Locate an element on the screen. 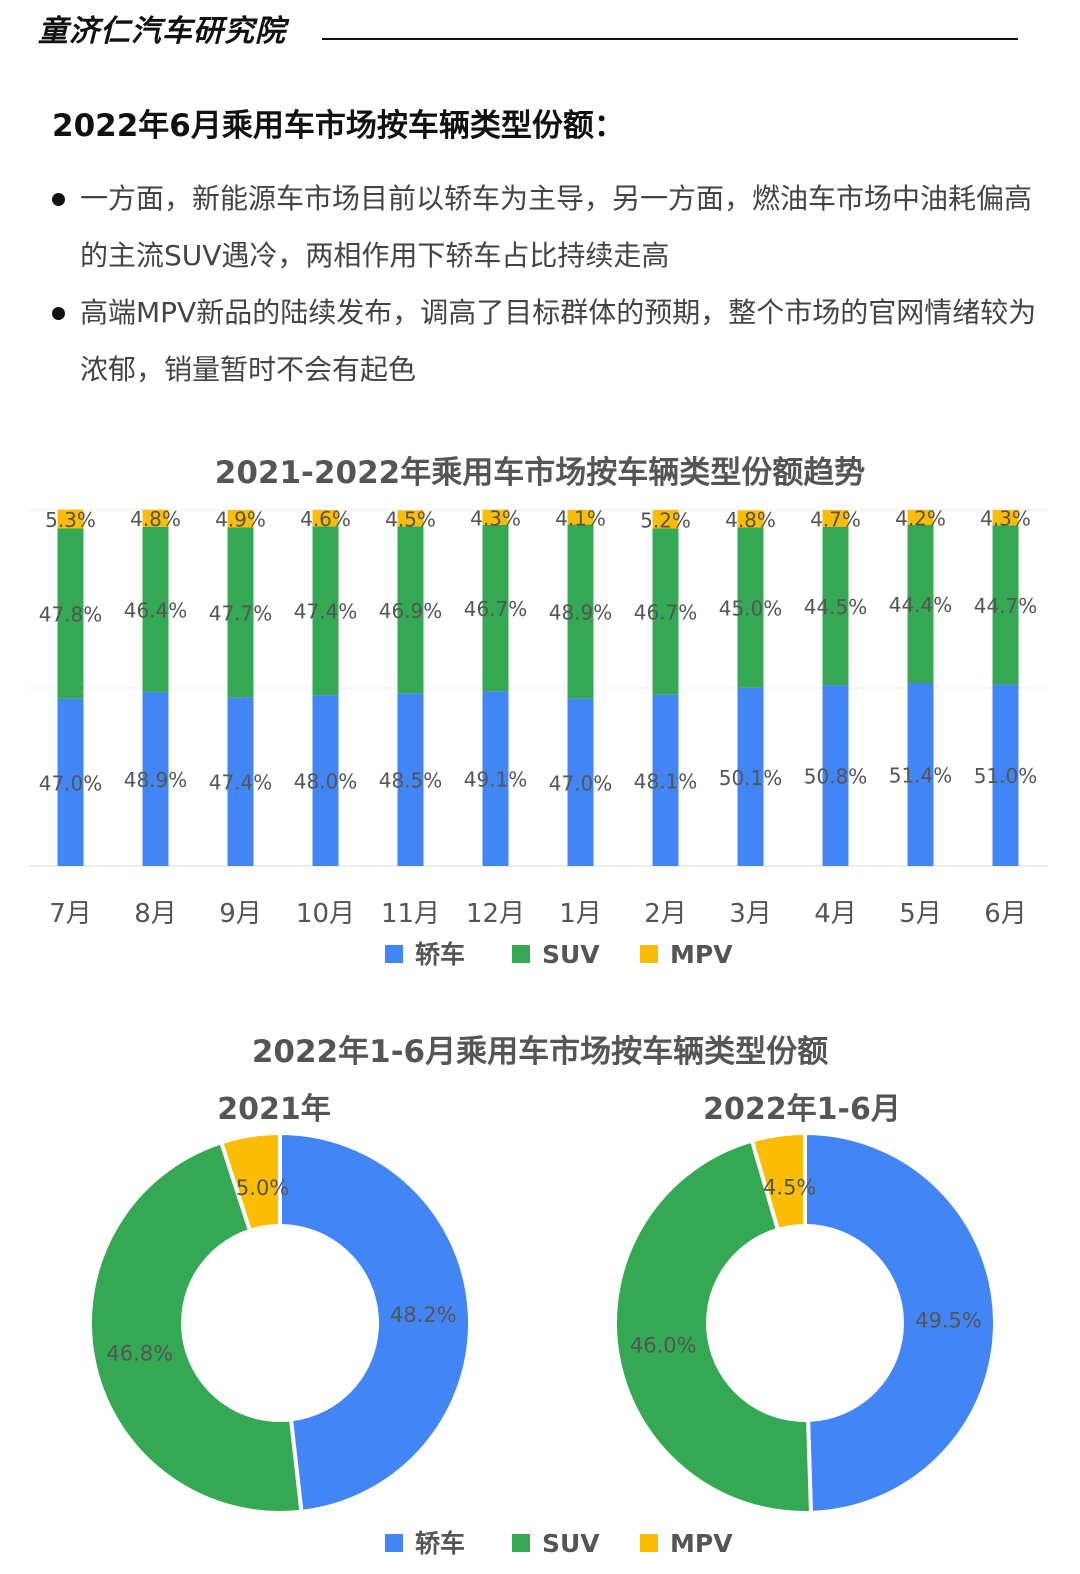 Image resolution: width=1080 pixels, height=1574 pixels. x-tick-label: 10月 is located at coordinates (325, 914).